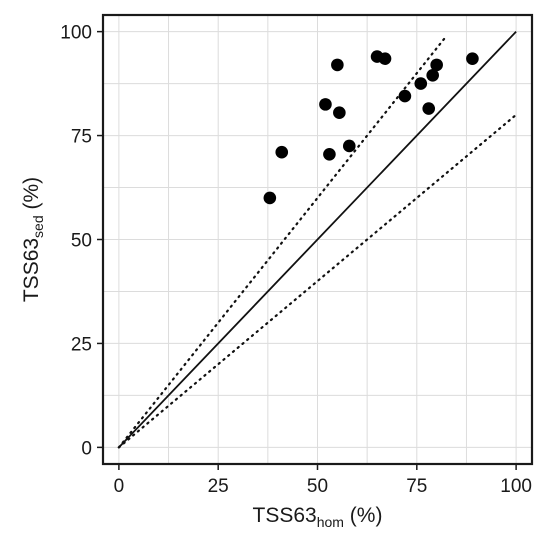  What do you see at coordinates (371, 127) in the screenshot?
I see `data-points` at bounding box center [371, 127].